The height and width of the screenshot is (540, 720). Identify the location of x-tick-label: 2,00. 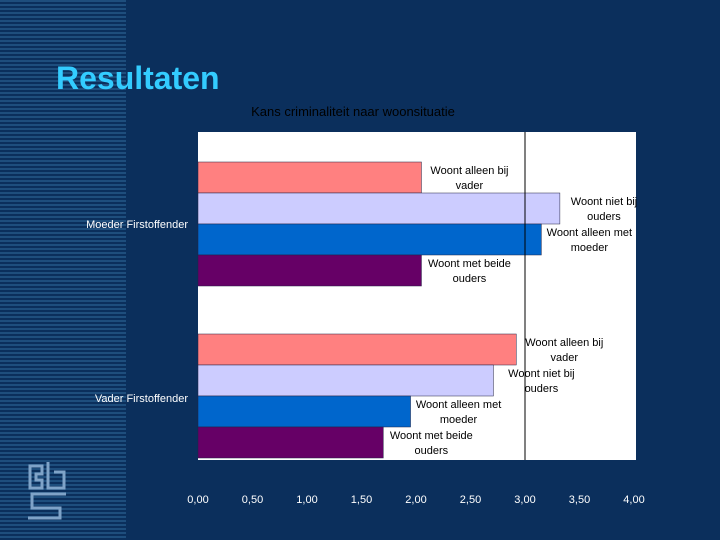
(415, 500).